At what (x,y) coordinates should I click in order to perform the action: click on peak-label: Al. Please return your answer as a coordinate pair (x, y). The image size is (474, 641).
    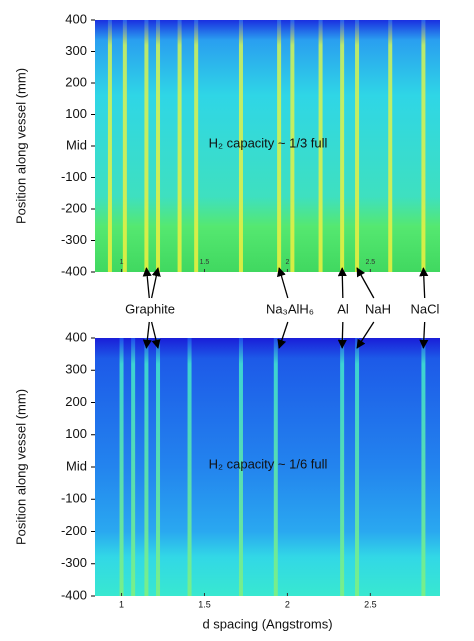
    Looking at the image, I should click on (343, 308).